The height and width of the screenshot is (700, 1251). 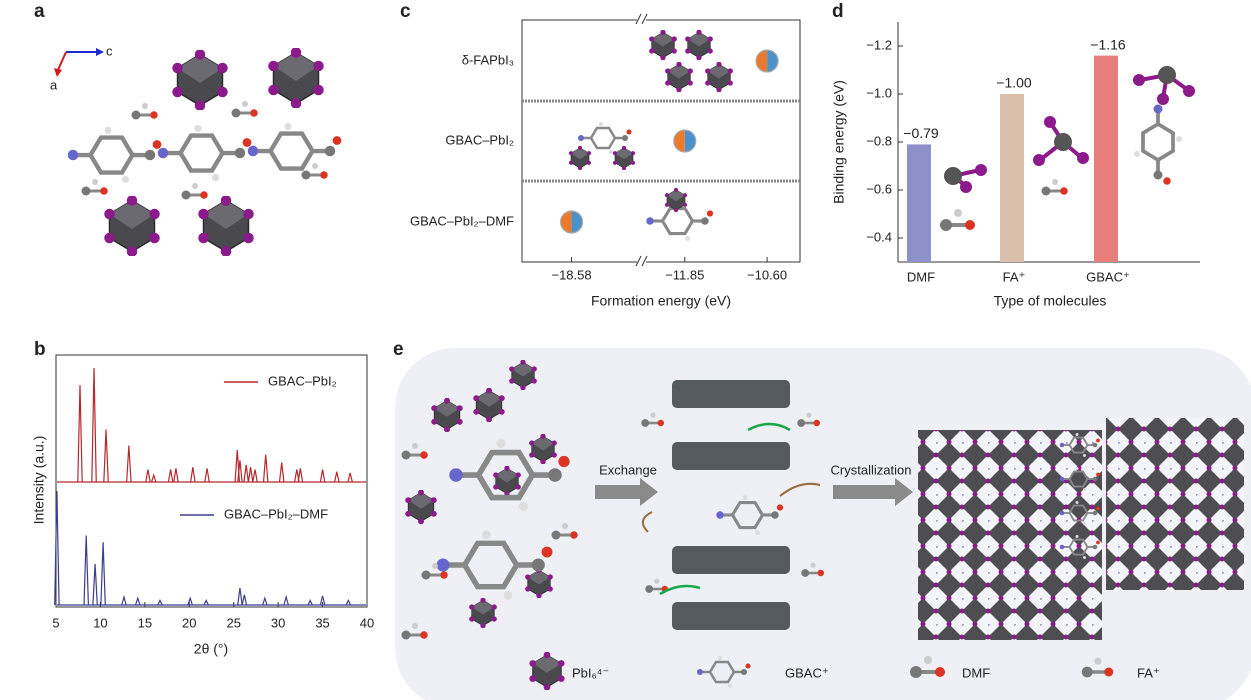 I want to click on x-tick-label: 5, so click(x=55, y=622).